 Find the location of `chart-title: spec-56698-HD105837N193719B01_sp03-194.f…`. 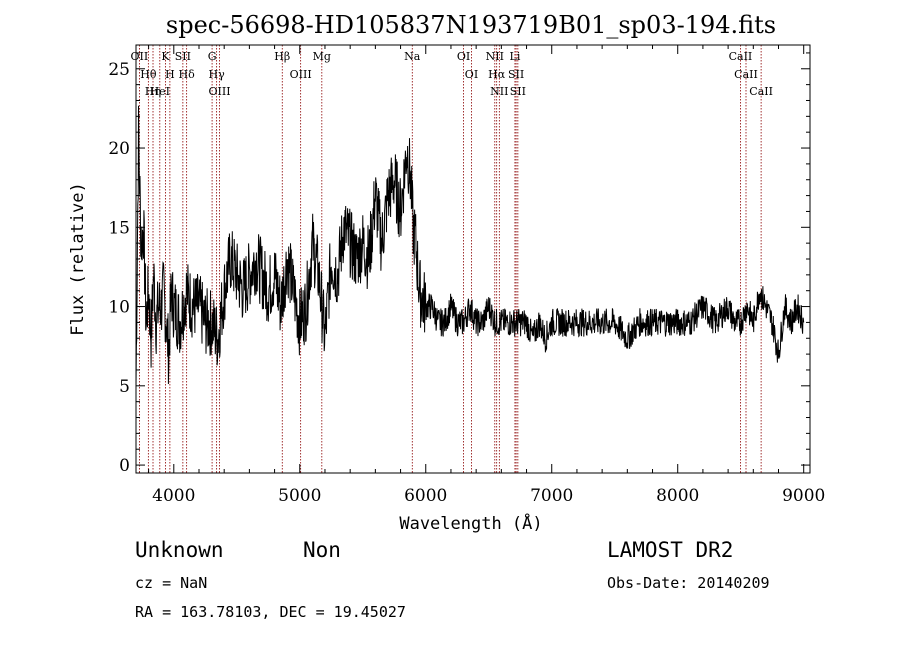

chart-title: spec-56698-HD105837N193719B01_sp03-194.f… is located at coordinates (471, 25).